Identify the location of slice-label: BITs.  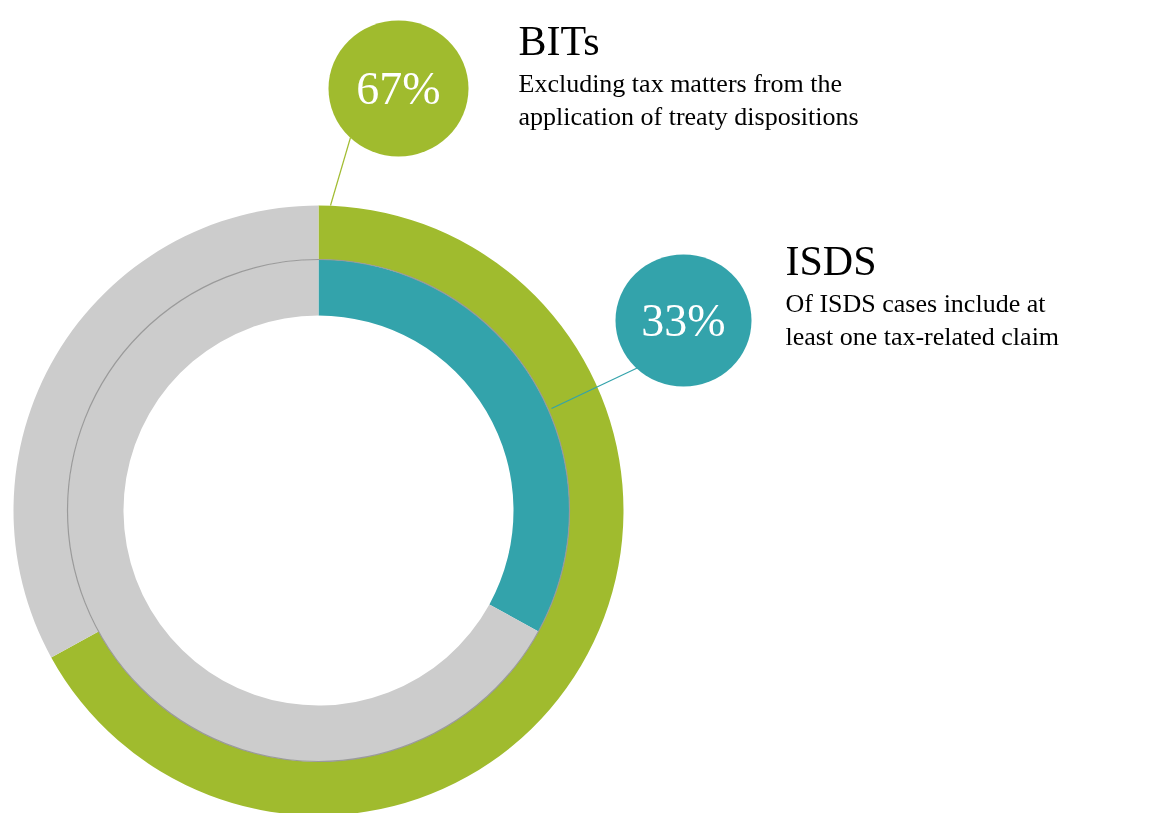
(559, 40).